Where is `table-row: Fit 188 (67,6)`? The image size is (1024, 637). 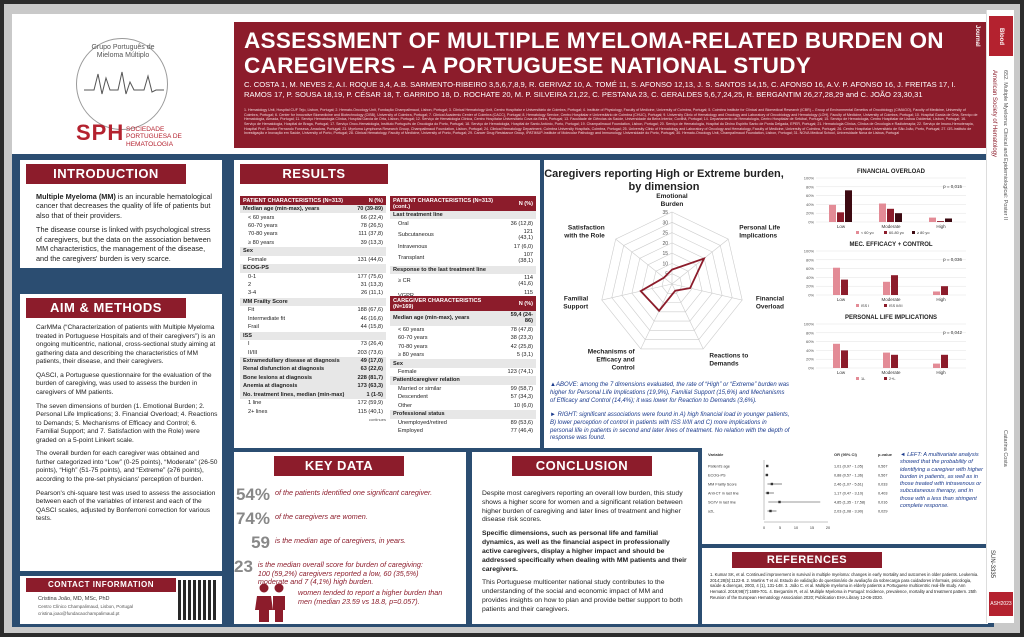
table-row: Fit 188 (67,6) is located at coordinates (313, 310).